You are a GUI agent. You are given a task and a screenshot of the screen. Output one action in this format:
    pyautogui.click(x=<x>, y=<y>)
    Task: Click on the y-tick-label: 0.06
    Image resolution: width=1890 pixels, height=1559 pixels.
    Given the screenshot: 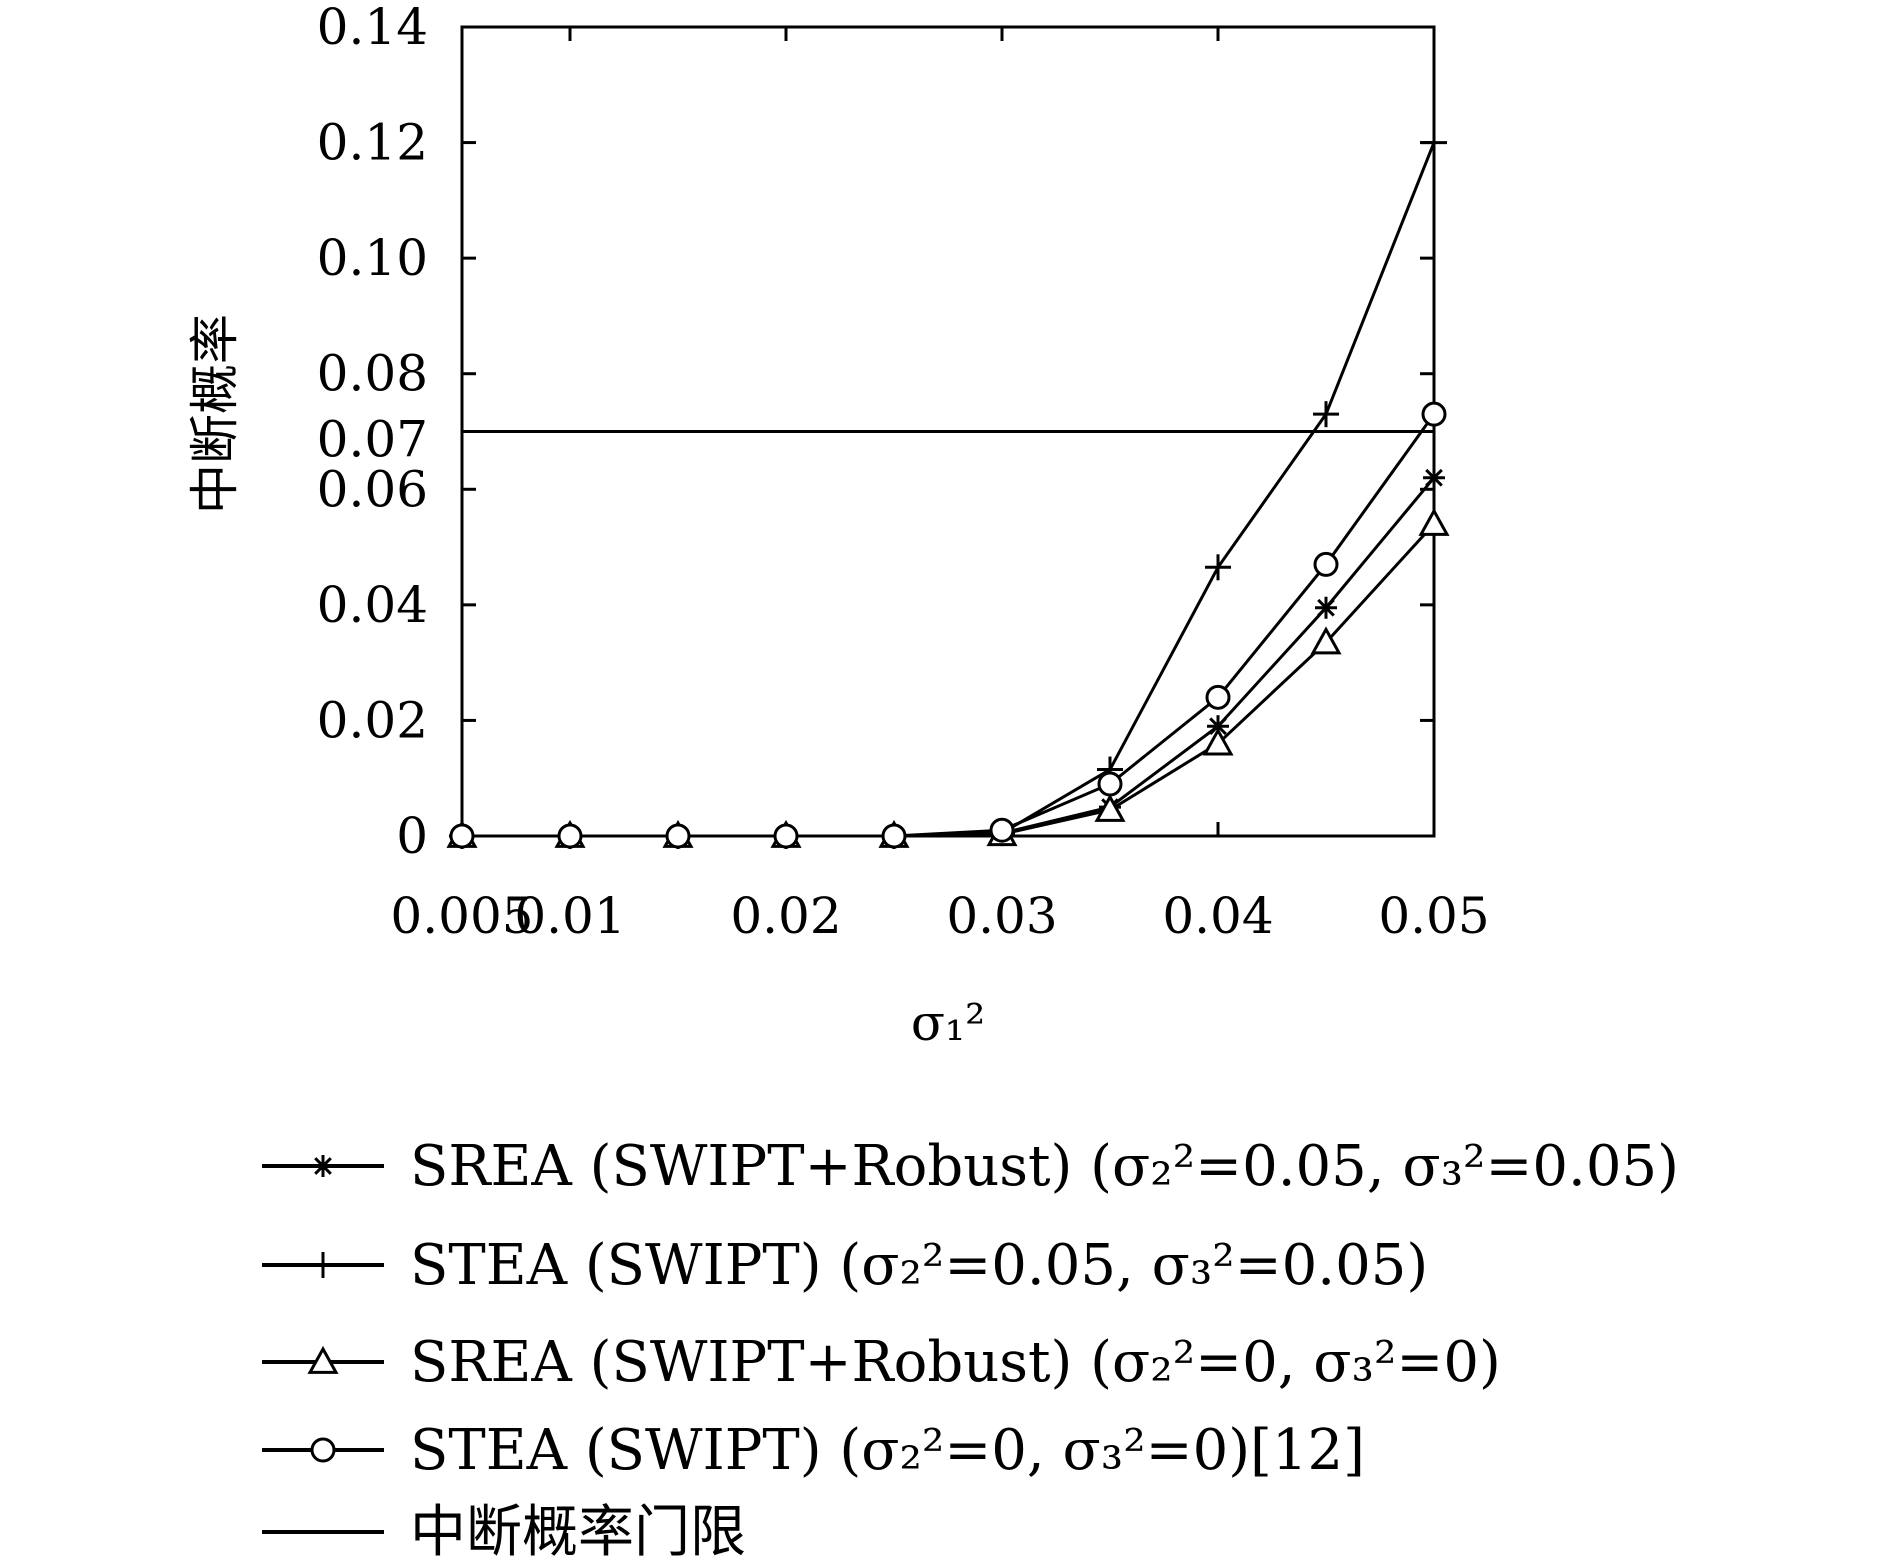 What is the action you would take?
    pyautogui.click(x=372, y=489)
    